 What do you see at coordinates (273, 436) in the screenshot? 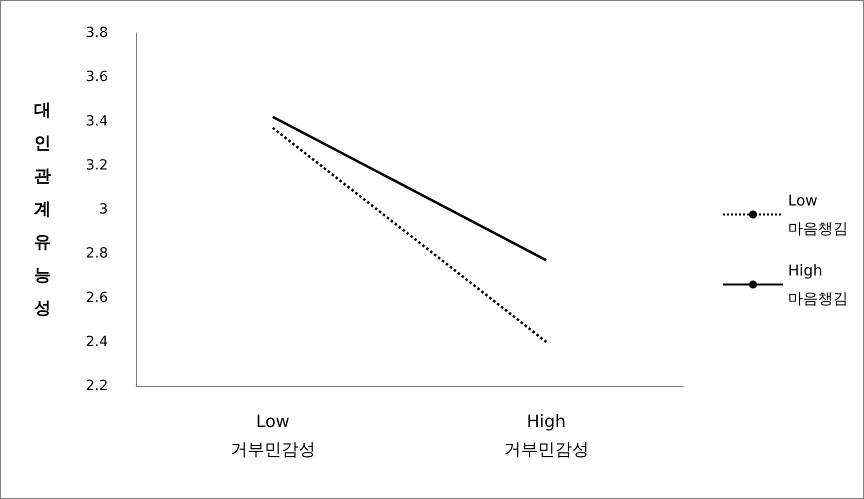
I see `x-tick-label: Low 거부민감성` at bounding box center [273, 436].